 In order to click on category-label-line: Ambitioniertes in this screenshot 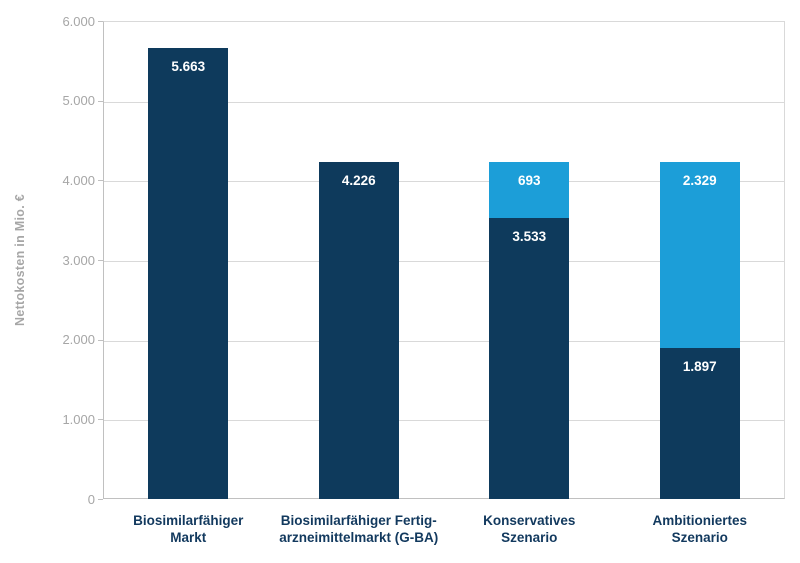, I will do `click(699, 520)`.